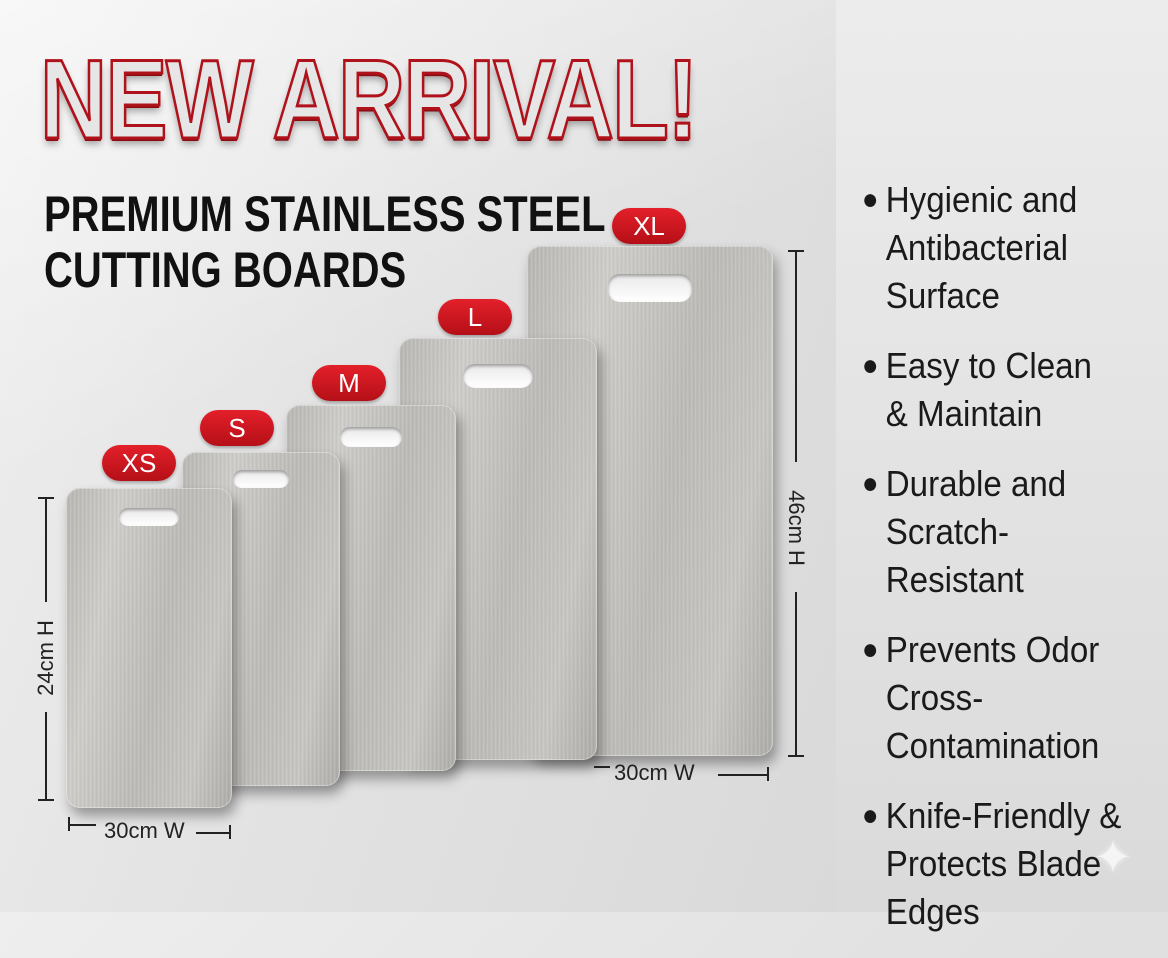 This screenshot has width=1168, height=958. I want to click on size-badge-m: M, so click(349, 383).